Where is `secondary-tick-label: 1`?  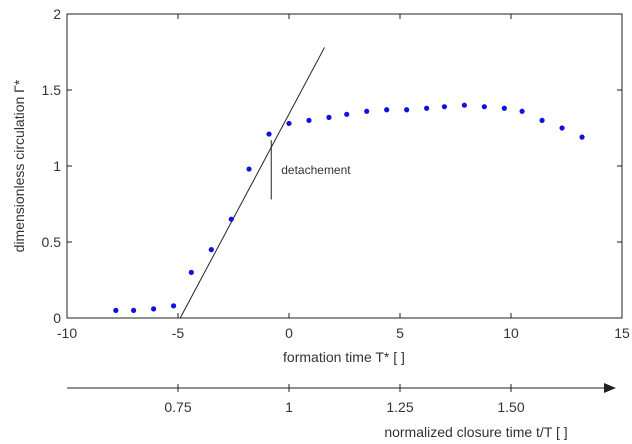
secondary-tick-label: 1 is located at coordinates (289, 407).